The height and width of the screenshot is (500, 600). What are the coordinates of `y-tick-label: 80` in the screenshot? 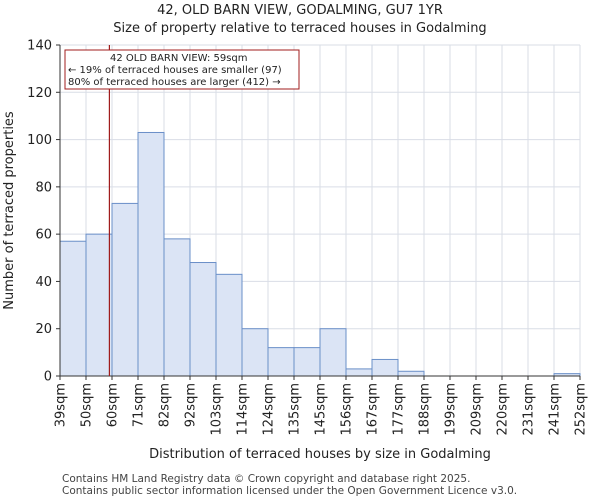 It's located at (43, 187).